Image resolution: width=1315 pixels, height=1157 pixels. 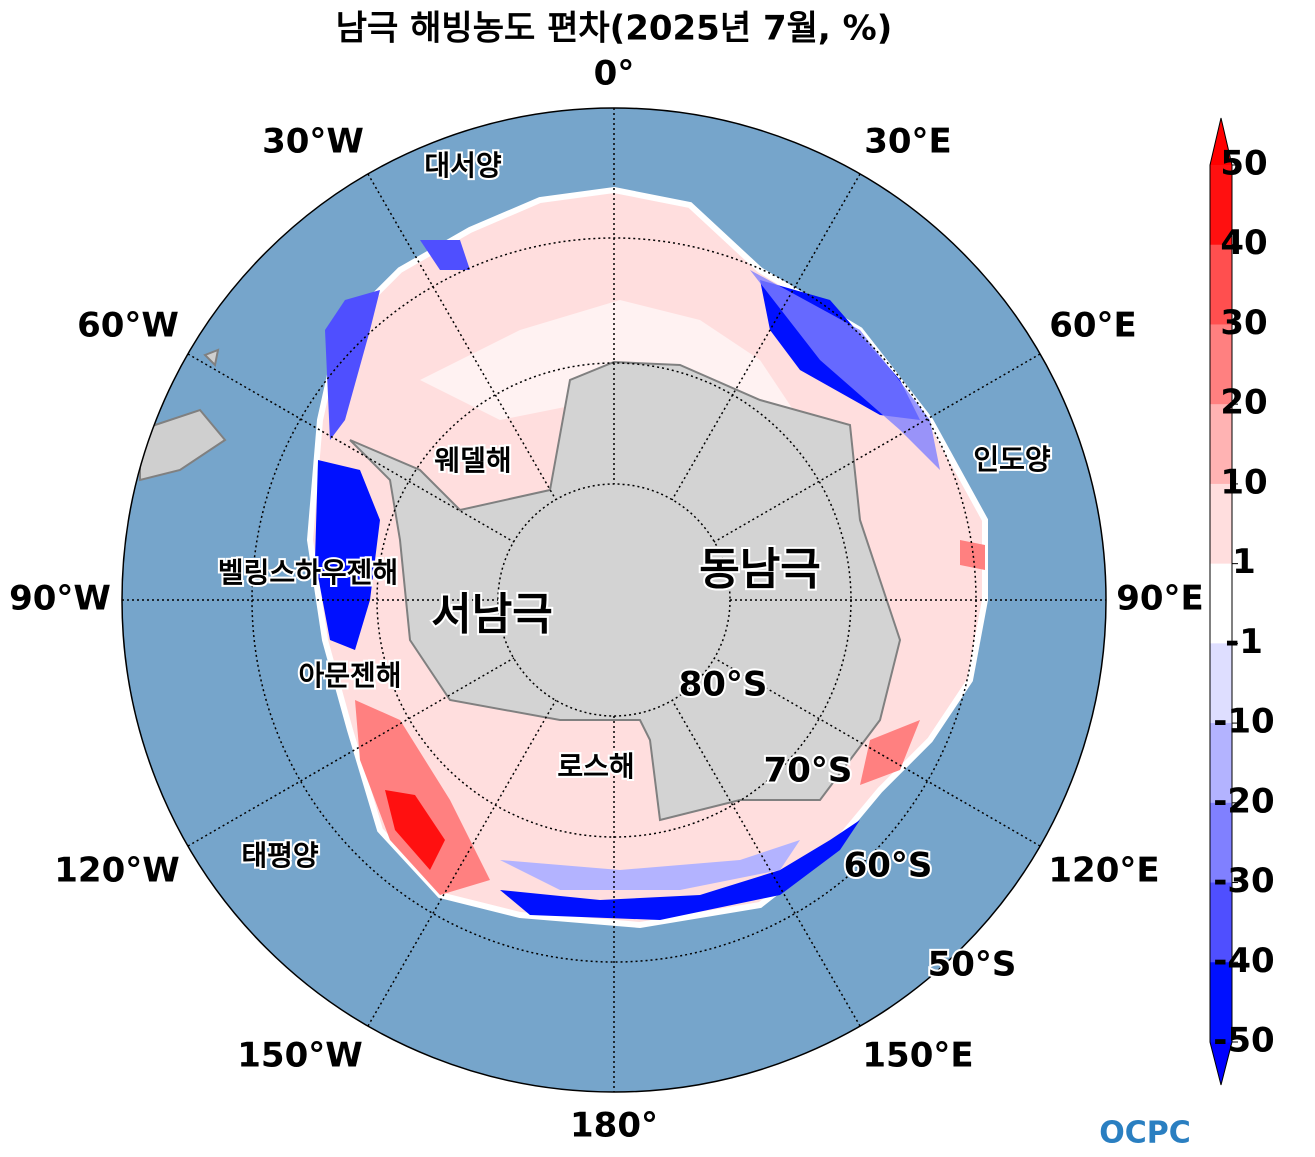 I want to click on longitude-label: 60°E, so click(x=1093, y=326).